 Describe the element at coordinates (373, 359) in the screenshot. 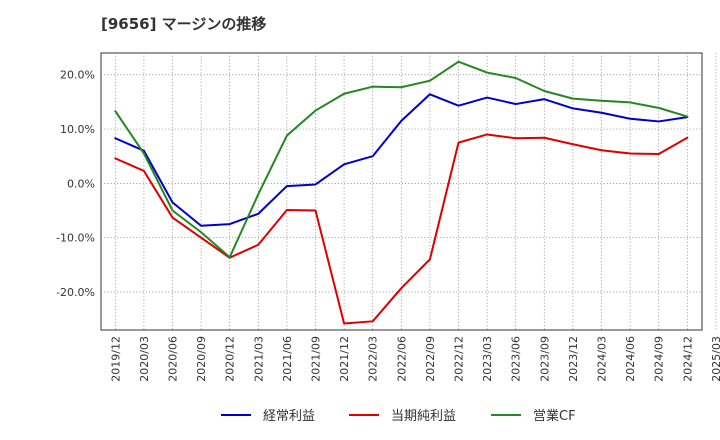

I see `x-tick-label: 2022/03` at that location.